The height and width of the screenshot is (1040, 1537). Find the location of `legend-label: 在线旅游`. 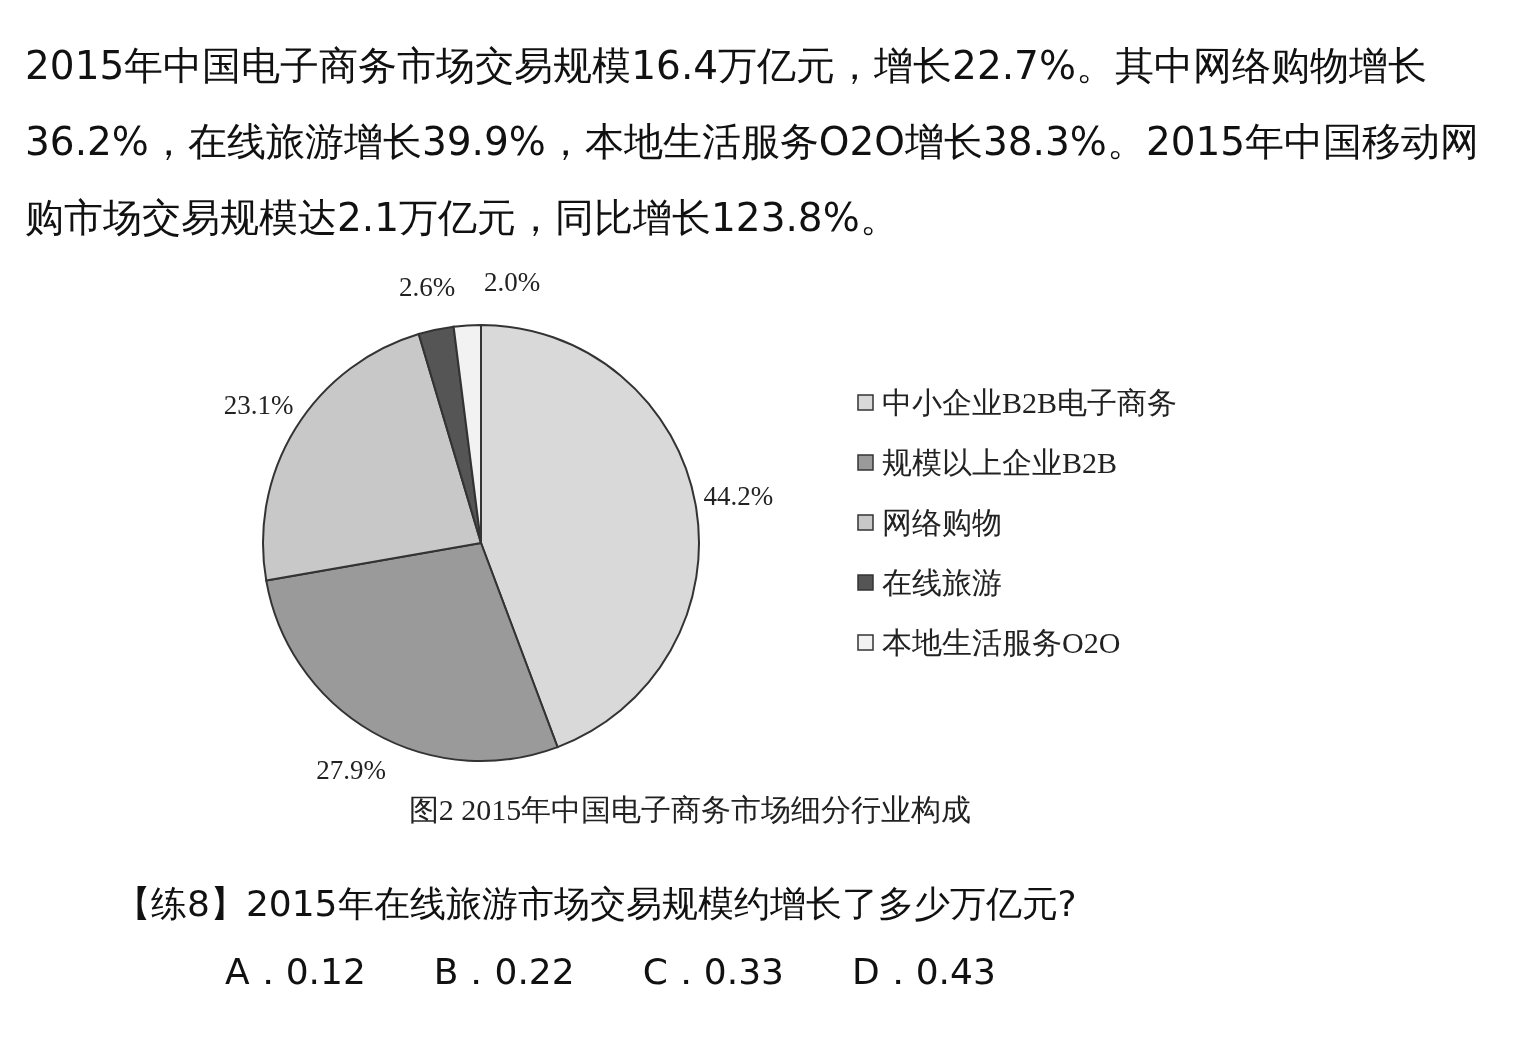

legend-label: 在线旅游 is located at coordinates (942, 582).